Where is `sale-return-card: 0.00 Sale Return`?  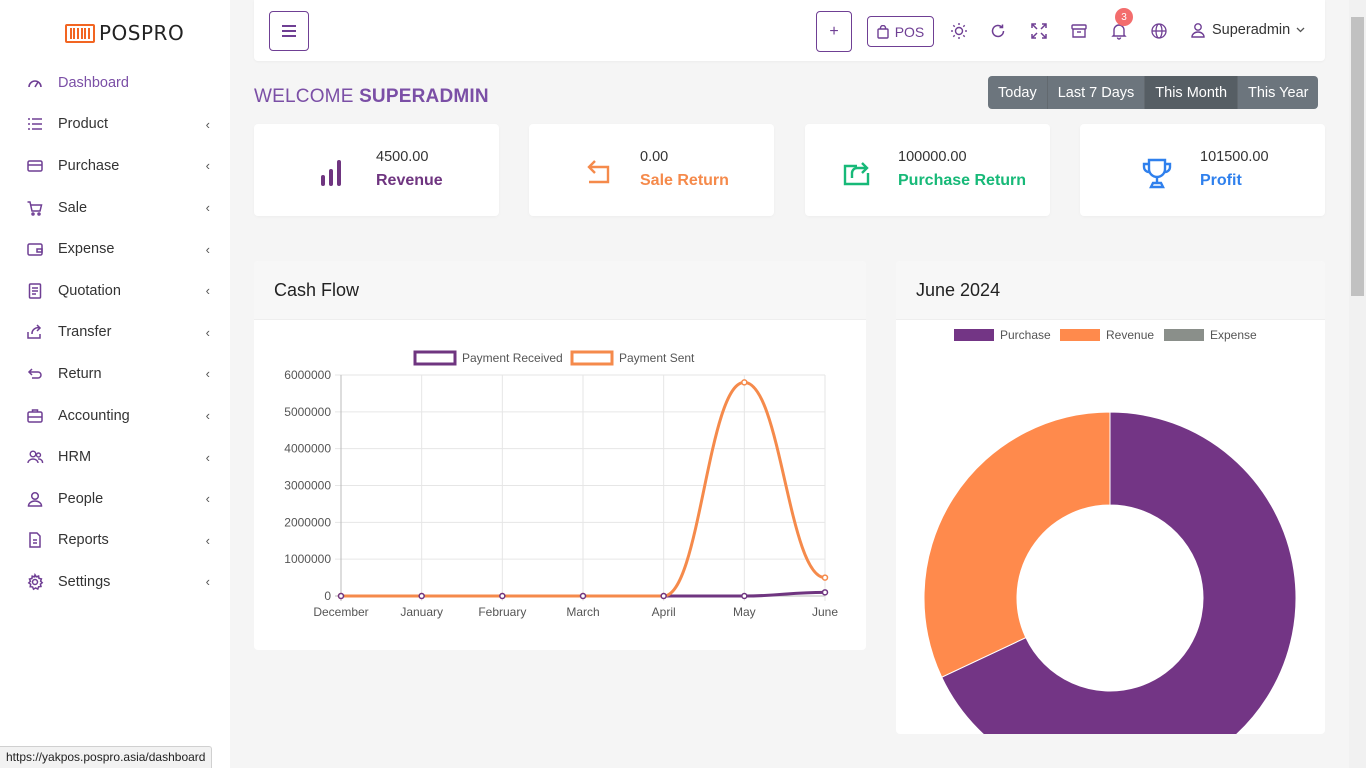 sale-return-card: 0.00 Sale Return is located at coordinates (651, 170).